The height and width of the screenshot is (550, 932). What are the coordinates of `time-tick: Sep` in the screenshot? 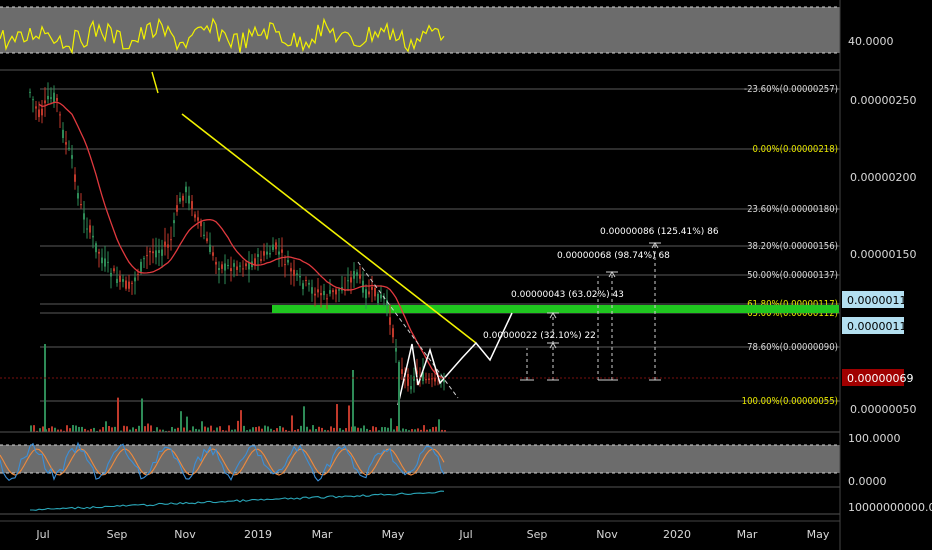 It's located at (537, 534).